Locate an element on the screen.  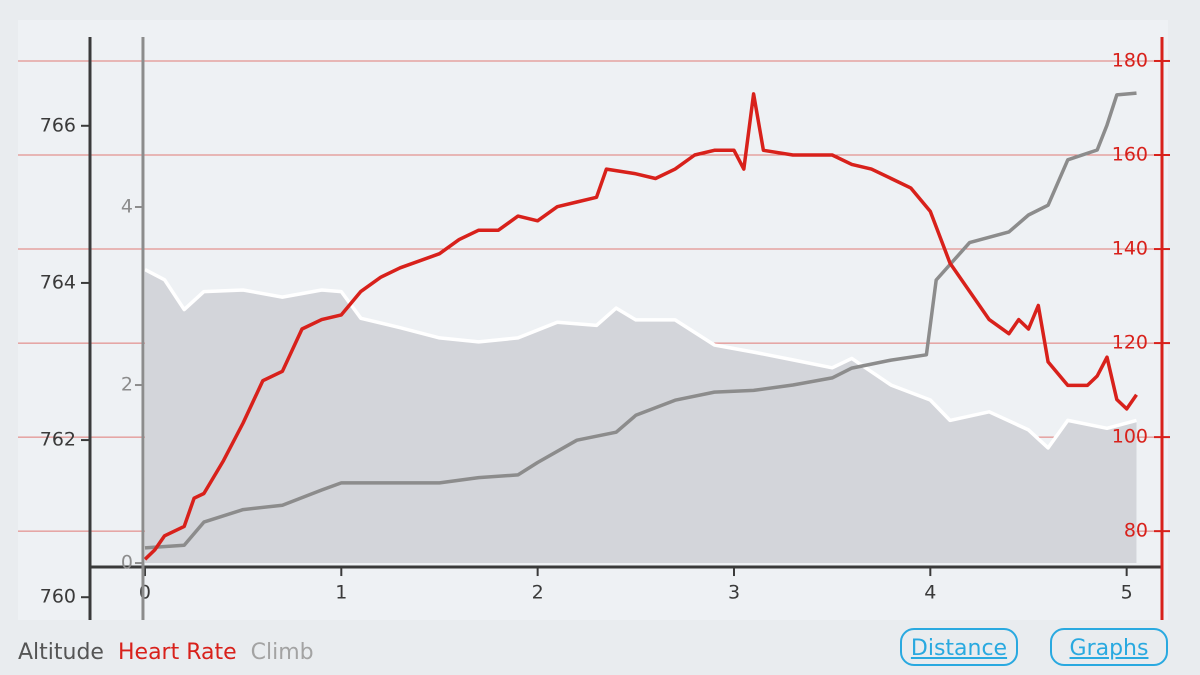
y-tick-label: 762 is located at coordinates (58, 440).